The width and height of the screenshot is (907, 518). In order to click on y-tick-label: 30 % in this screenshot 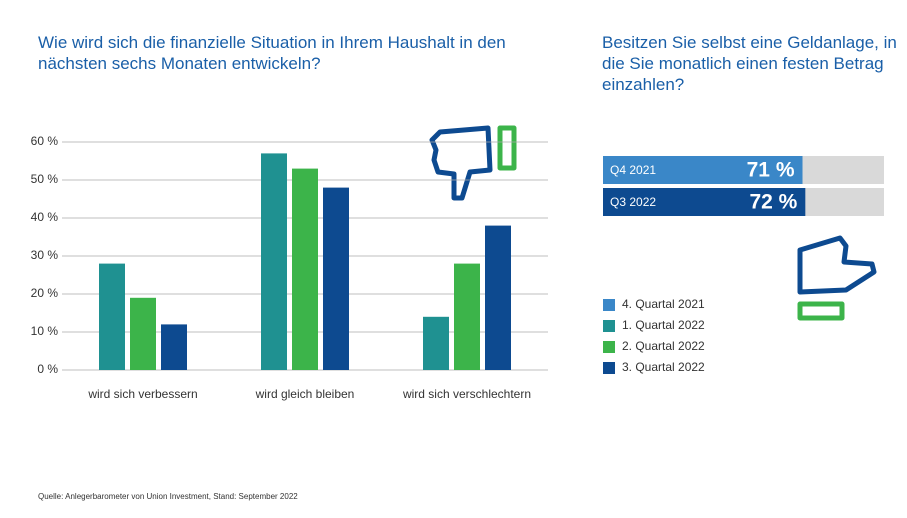, I will do `click(45, 255)`.